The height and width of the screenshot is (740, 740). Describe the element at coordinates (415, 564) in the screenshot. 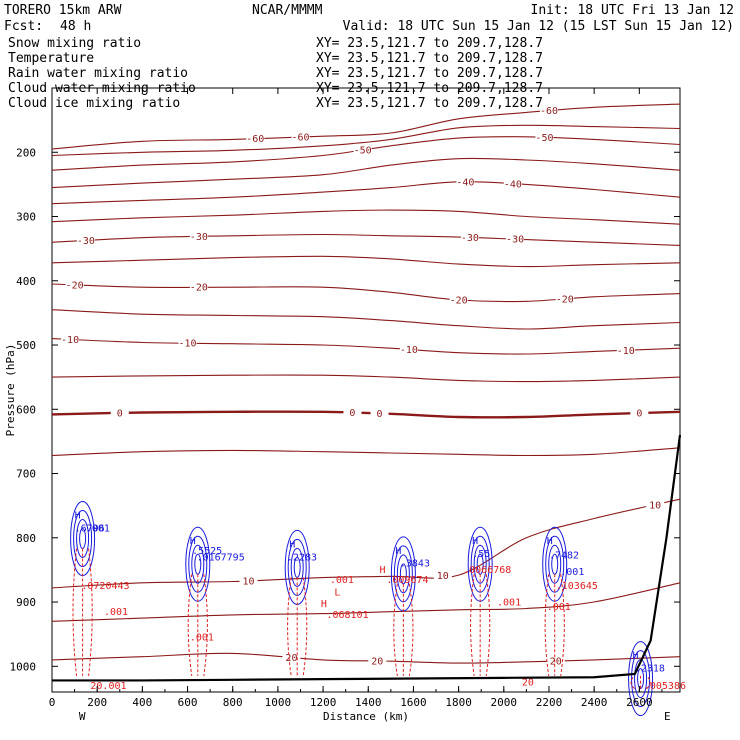

I see `cloud-water-value-label: .3843` at that location.